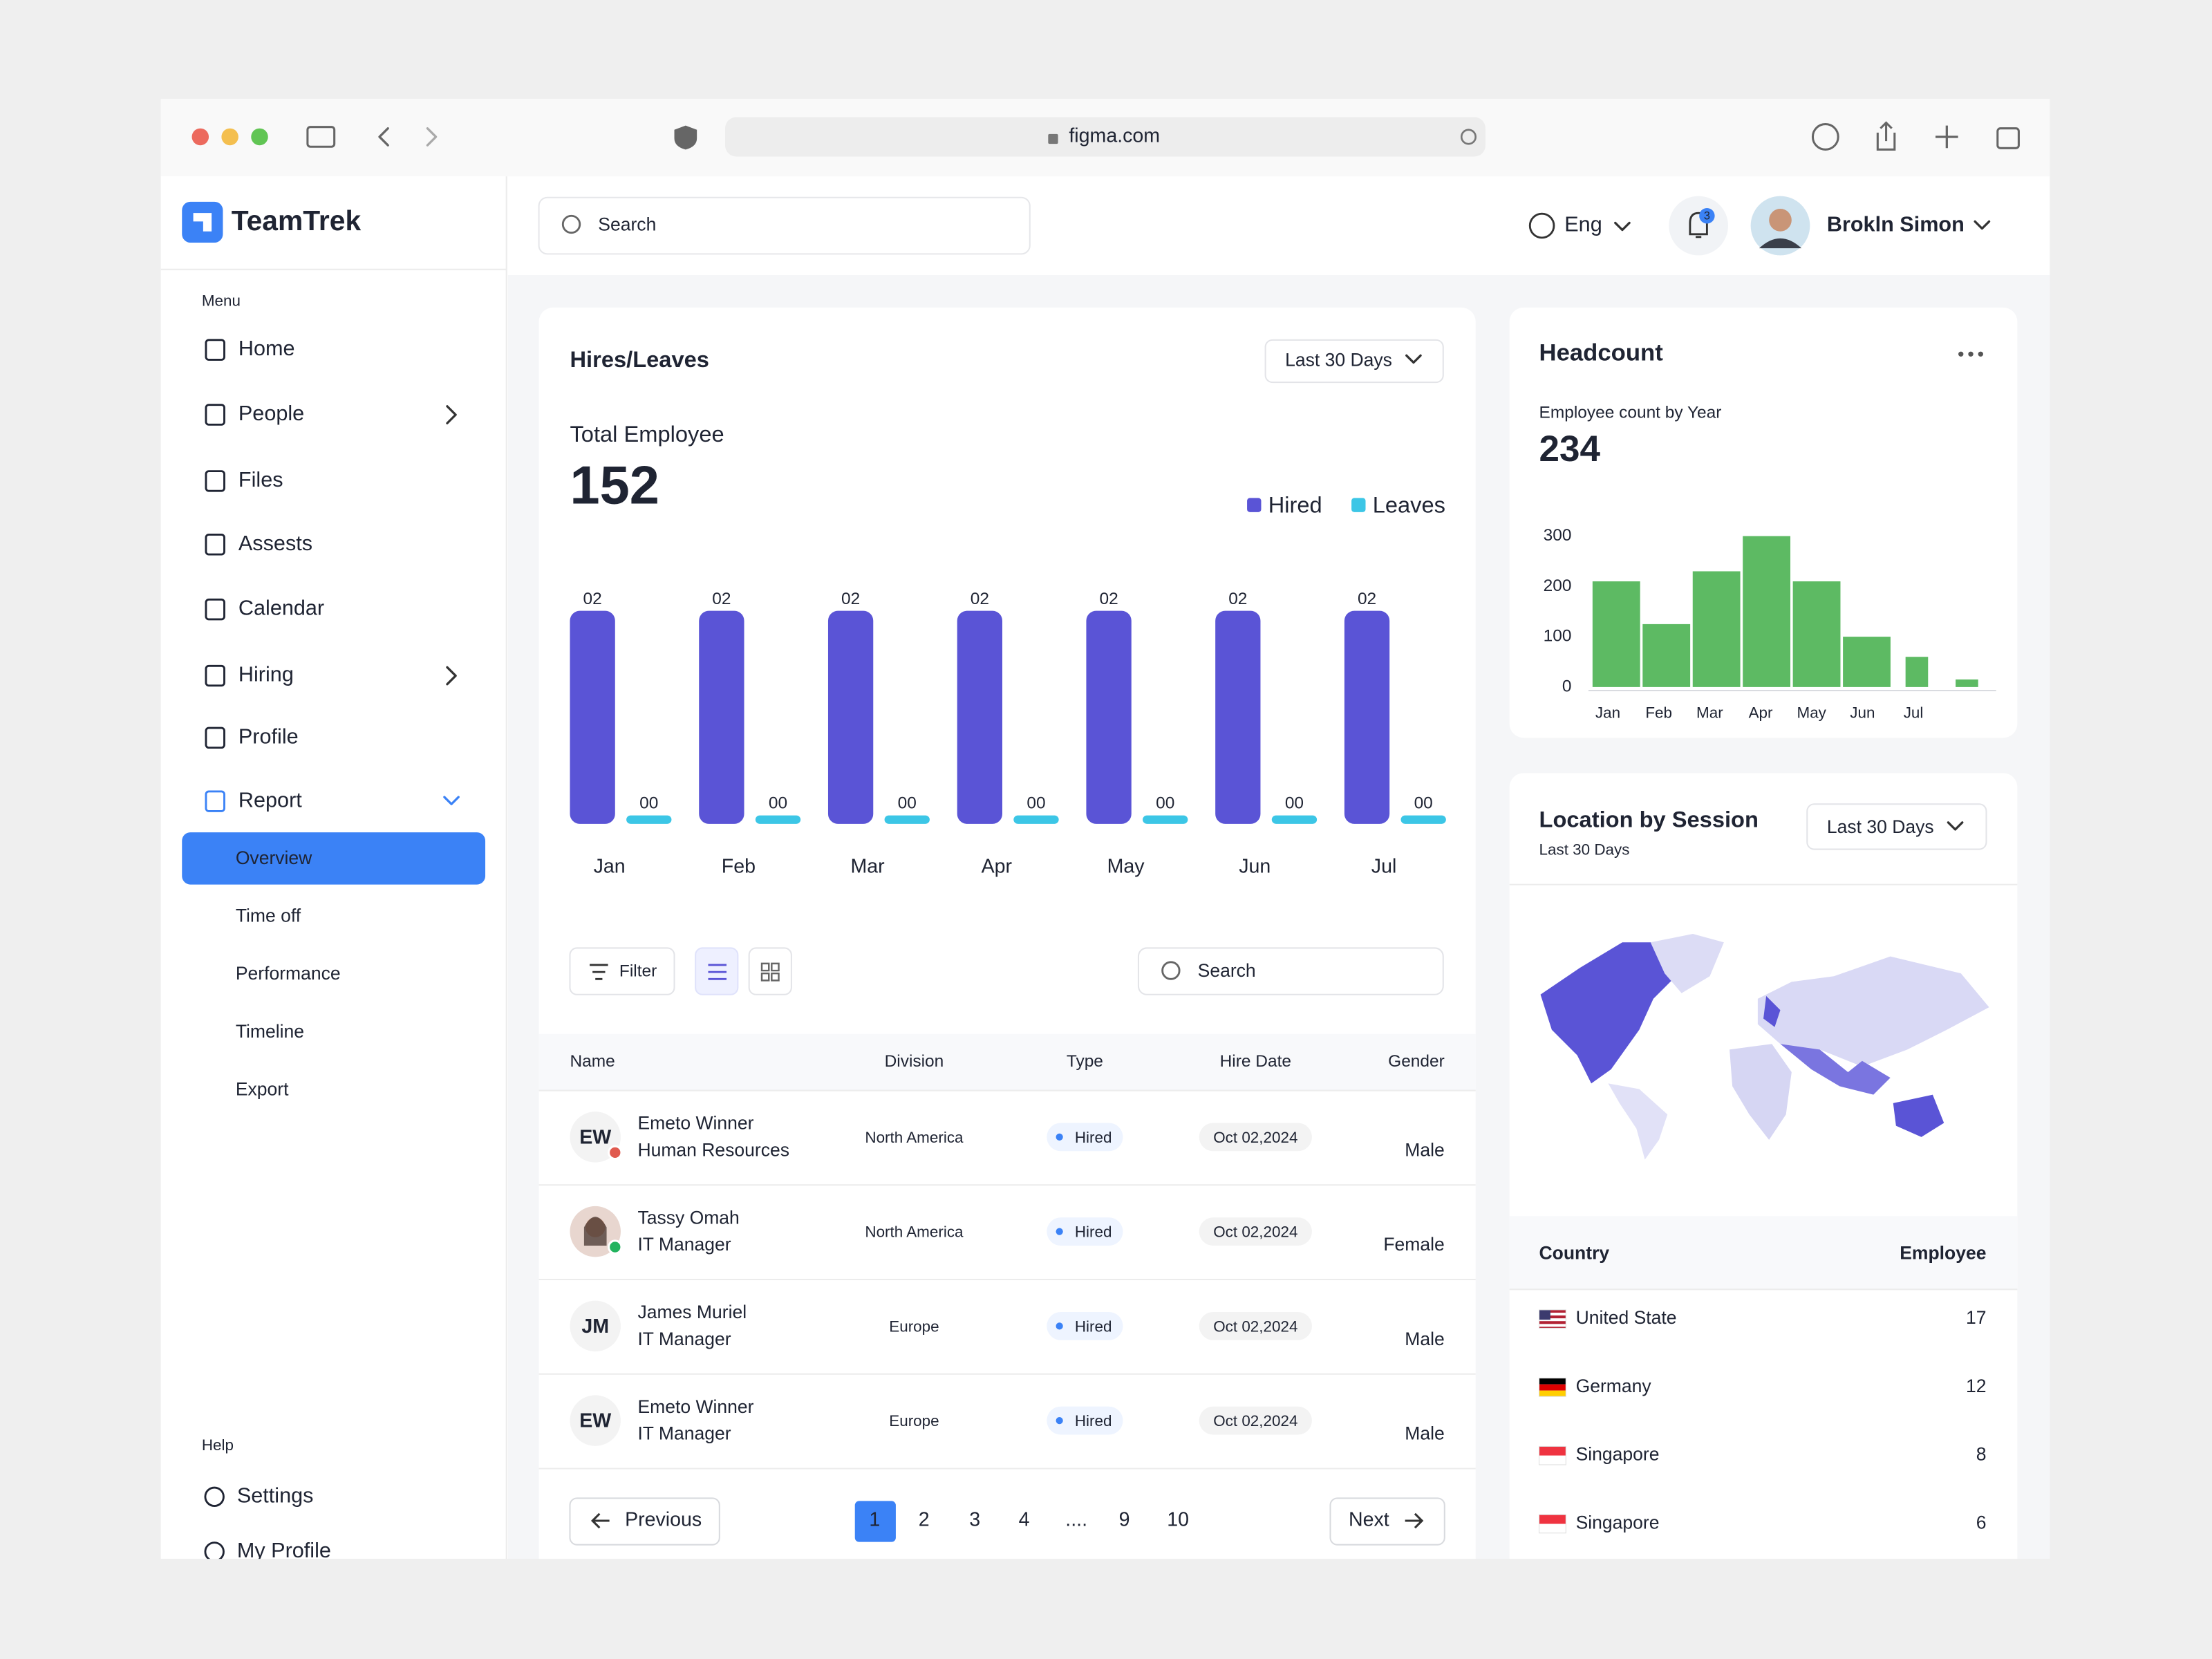 Image resolution: width=2212 pixels, height=1659 pixels. What do you see at coordinates (1762, 1455) in the screenshot?
I see `location-row: Singapore 8` at bounding box center [1762, 1455].